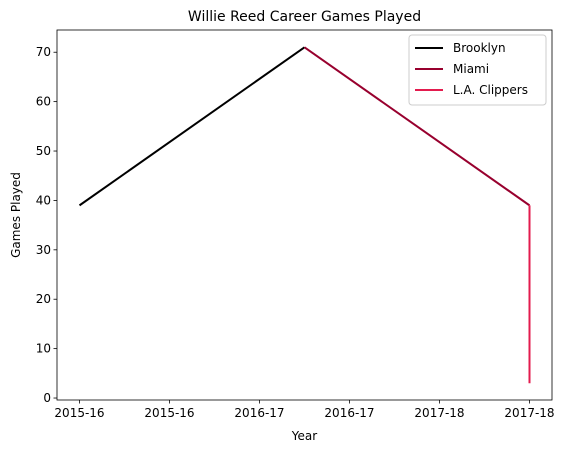 This screenshot has width=569, height=453. I want to click on y-tick-label: 20, so click(43, 299).